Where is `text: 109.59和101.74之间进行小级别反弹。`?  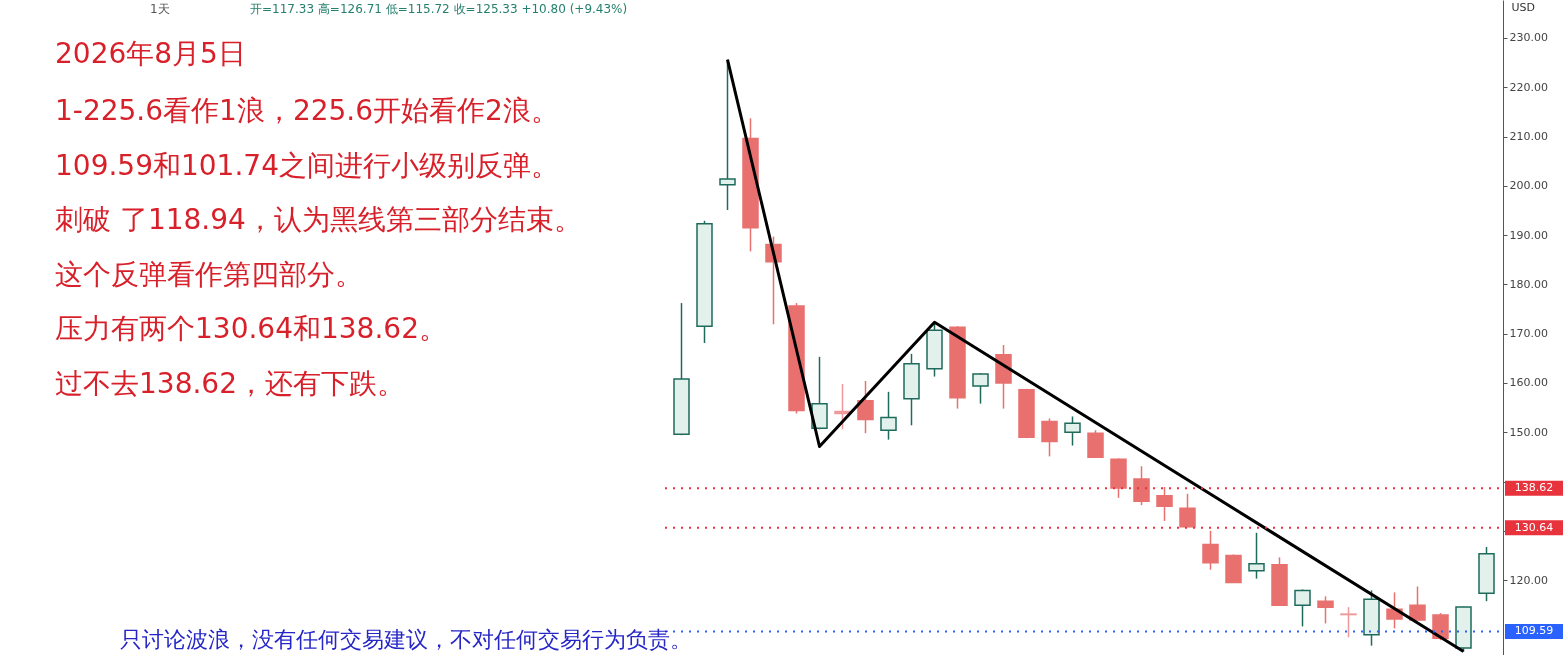
text: 109.59和101.74之间进行小级别反弹。 is located at coordinates (307, 165).